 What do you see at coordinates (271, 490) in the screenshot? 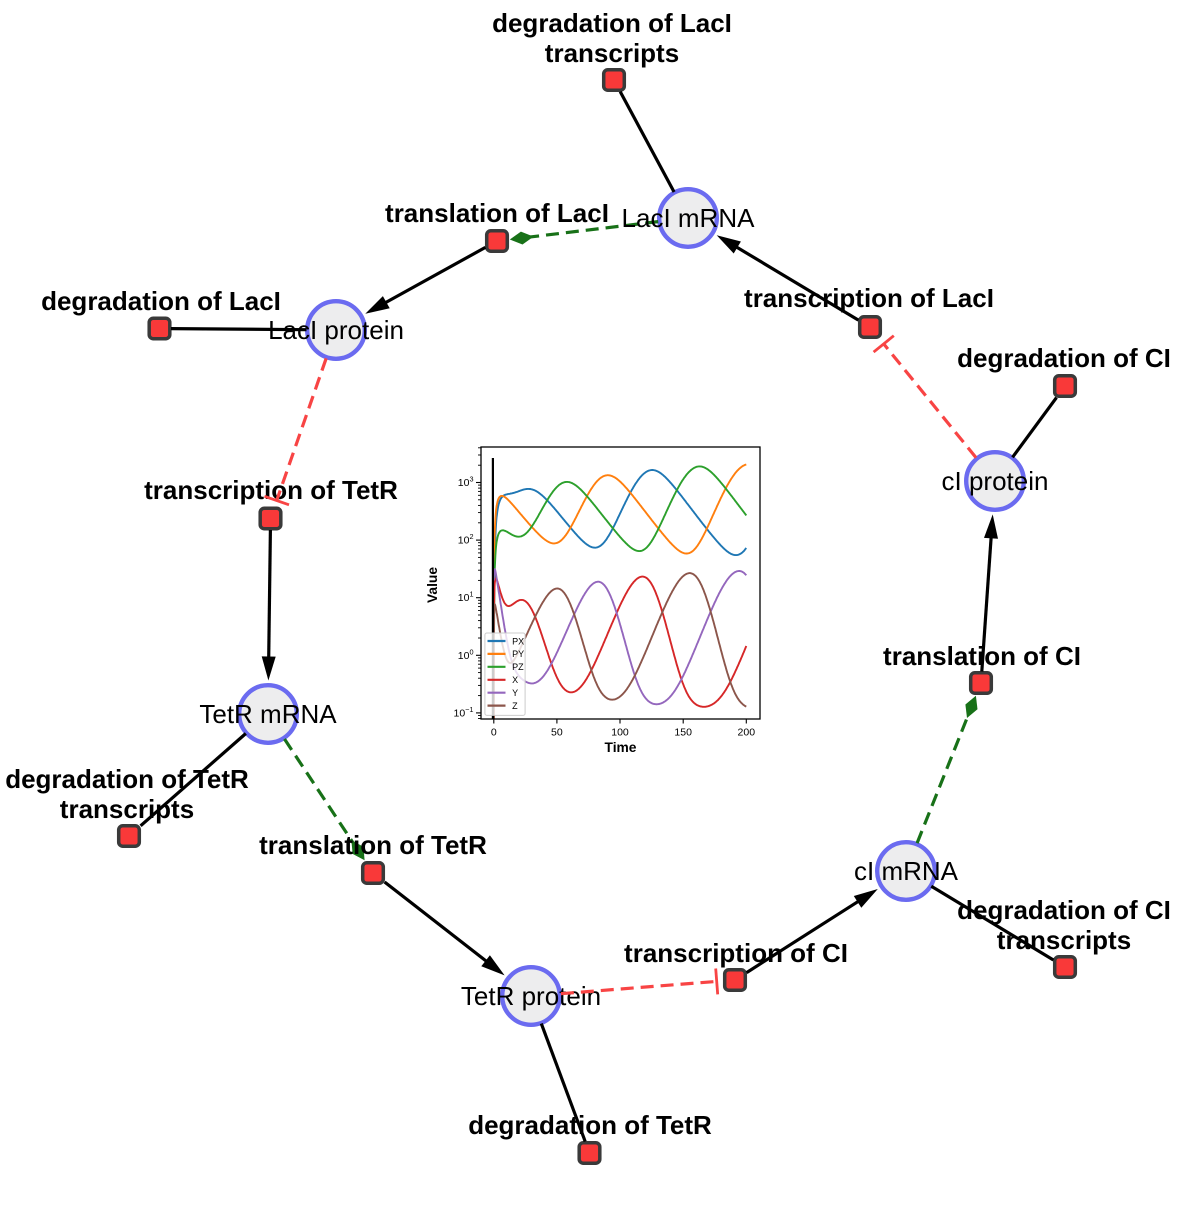
I see `svg-text: transcription of TetR` at bounding box center [271, 490].